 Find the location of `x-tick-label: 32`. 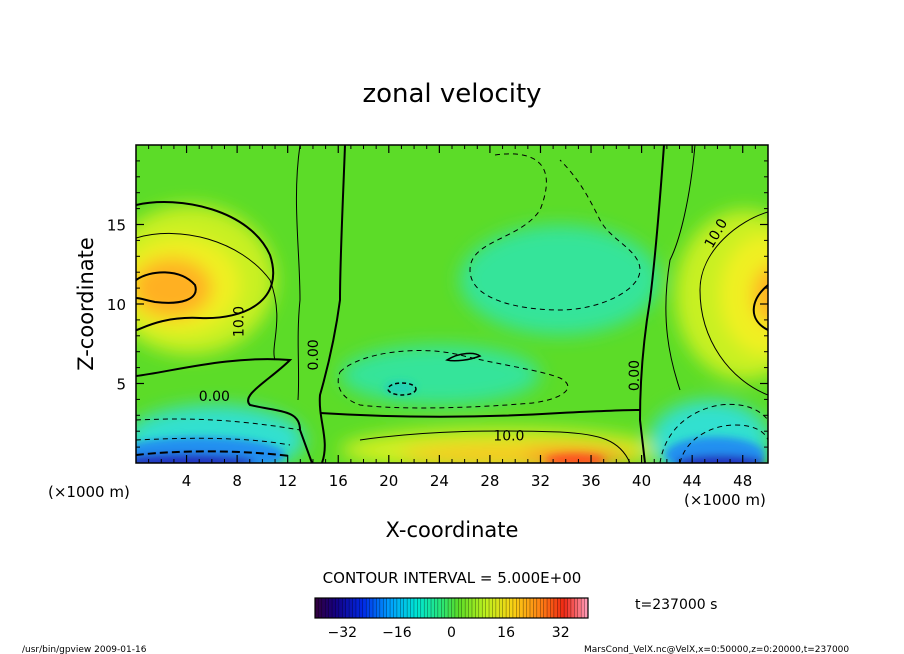

x-tick-label: 32 is located at coordinates (540, 481).